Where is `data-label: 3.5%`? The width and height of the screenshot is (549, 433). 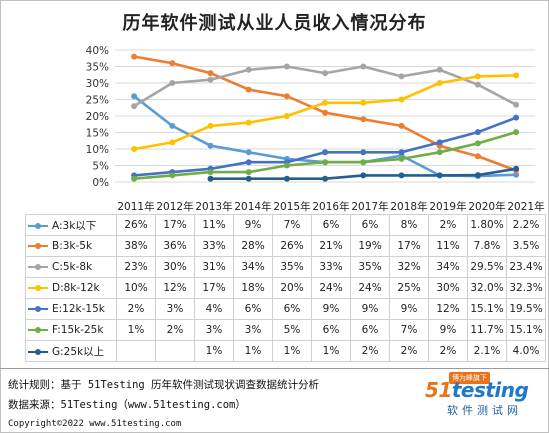
data-label: 3.5% is located at coordinates (526, 246).